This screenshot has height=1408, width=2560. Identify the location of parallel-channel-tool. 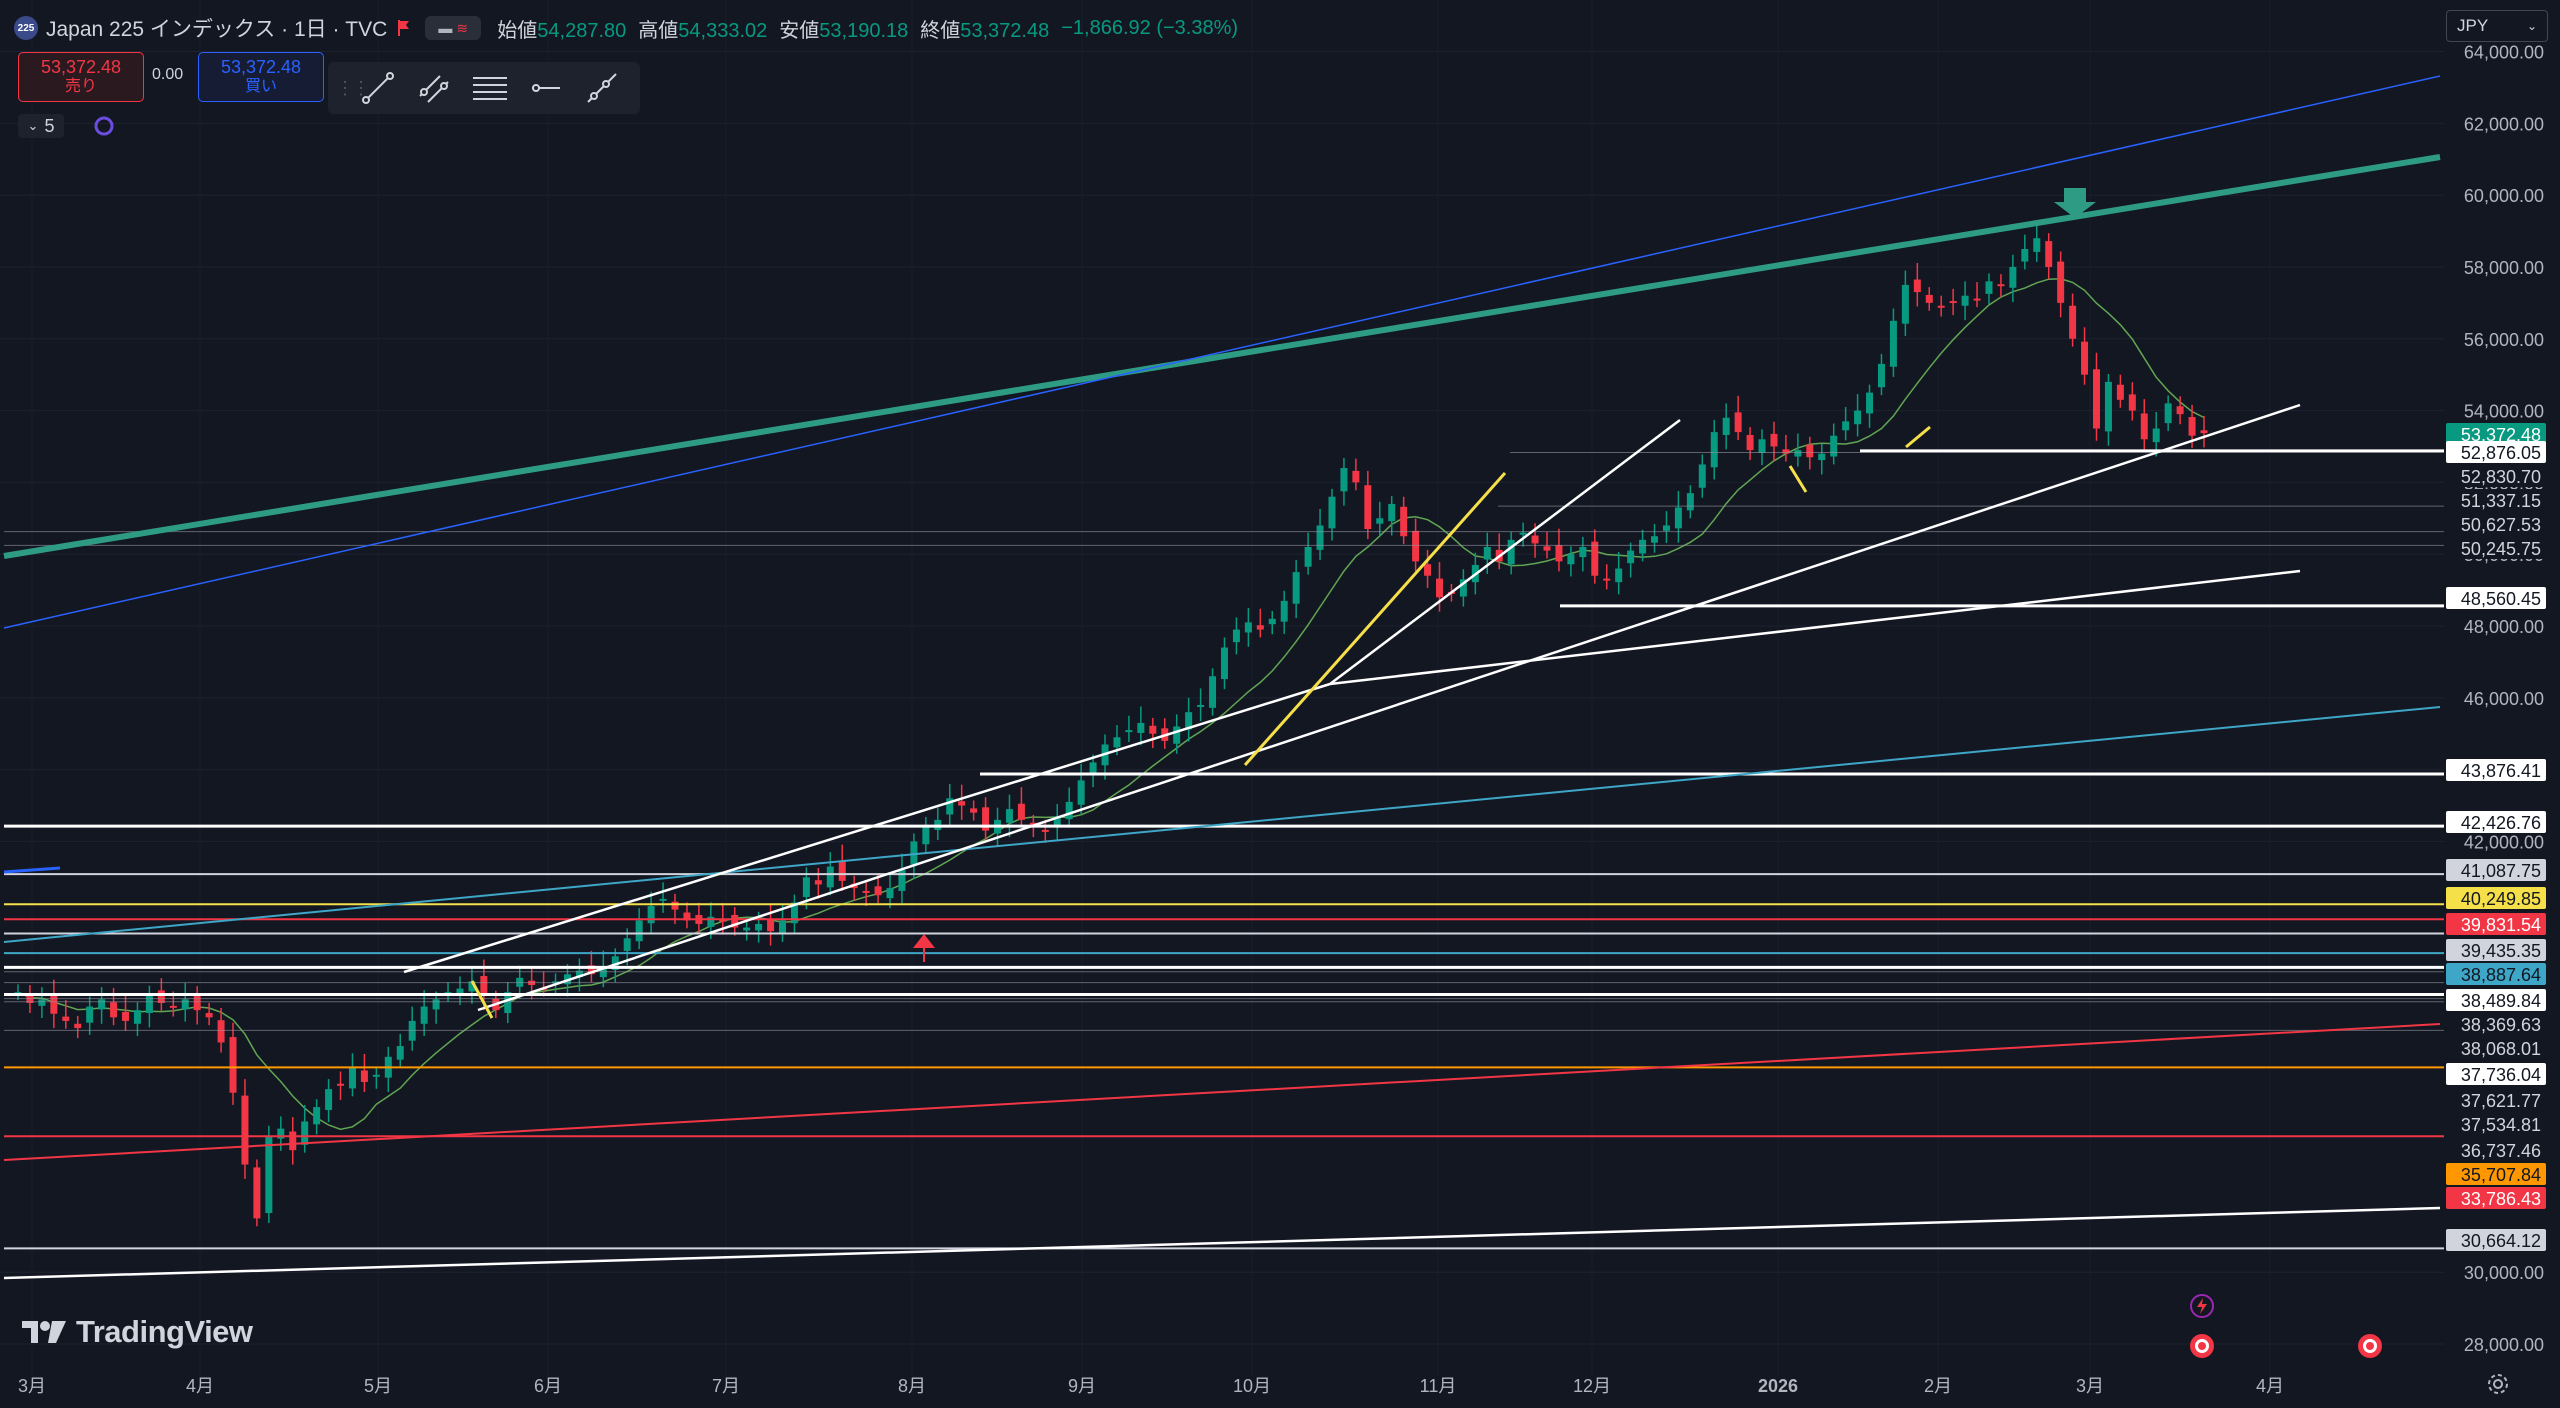
(434, 88).